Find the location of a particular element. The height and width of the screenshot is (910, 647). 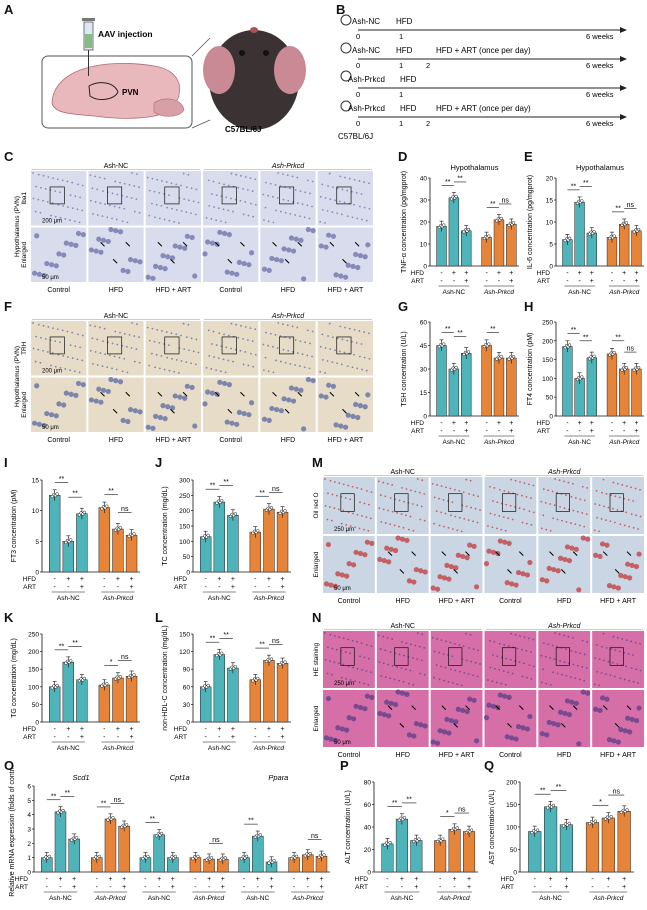

sig-mark: ns is located at coordinates (315, 836).